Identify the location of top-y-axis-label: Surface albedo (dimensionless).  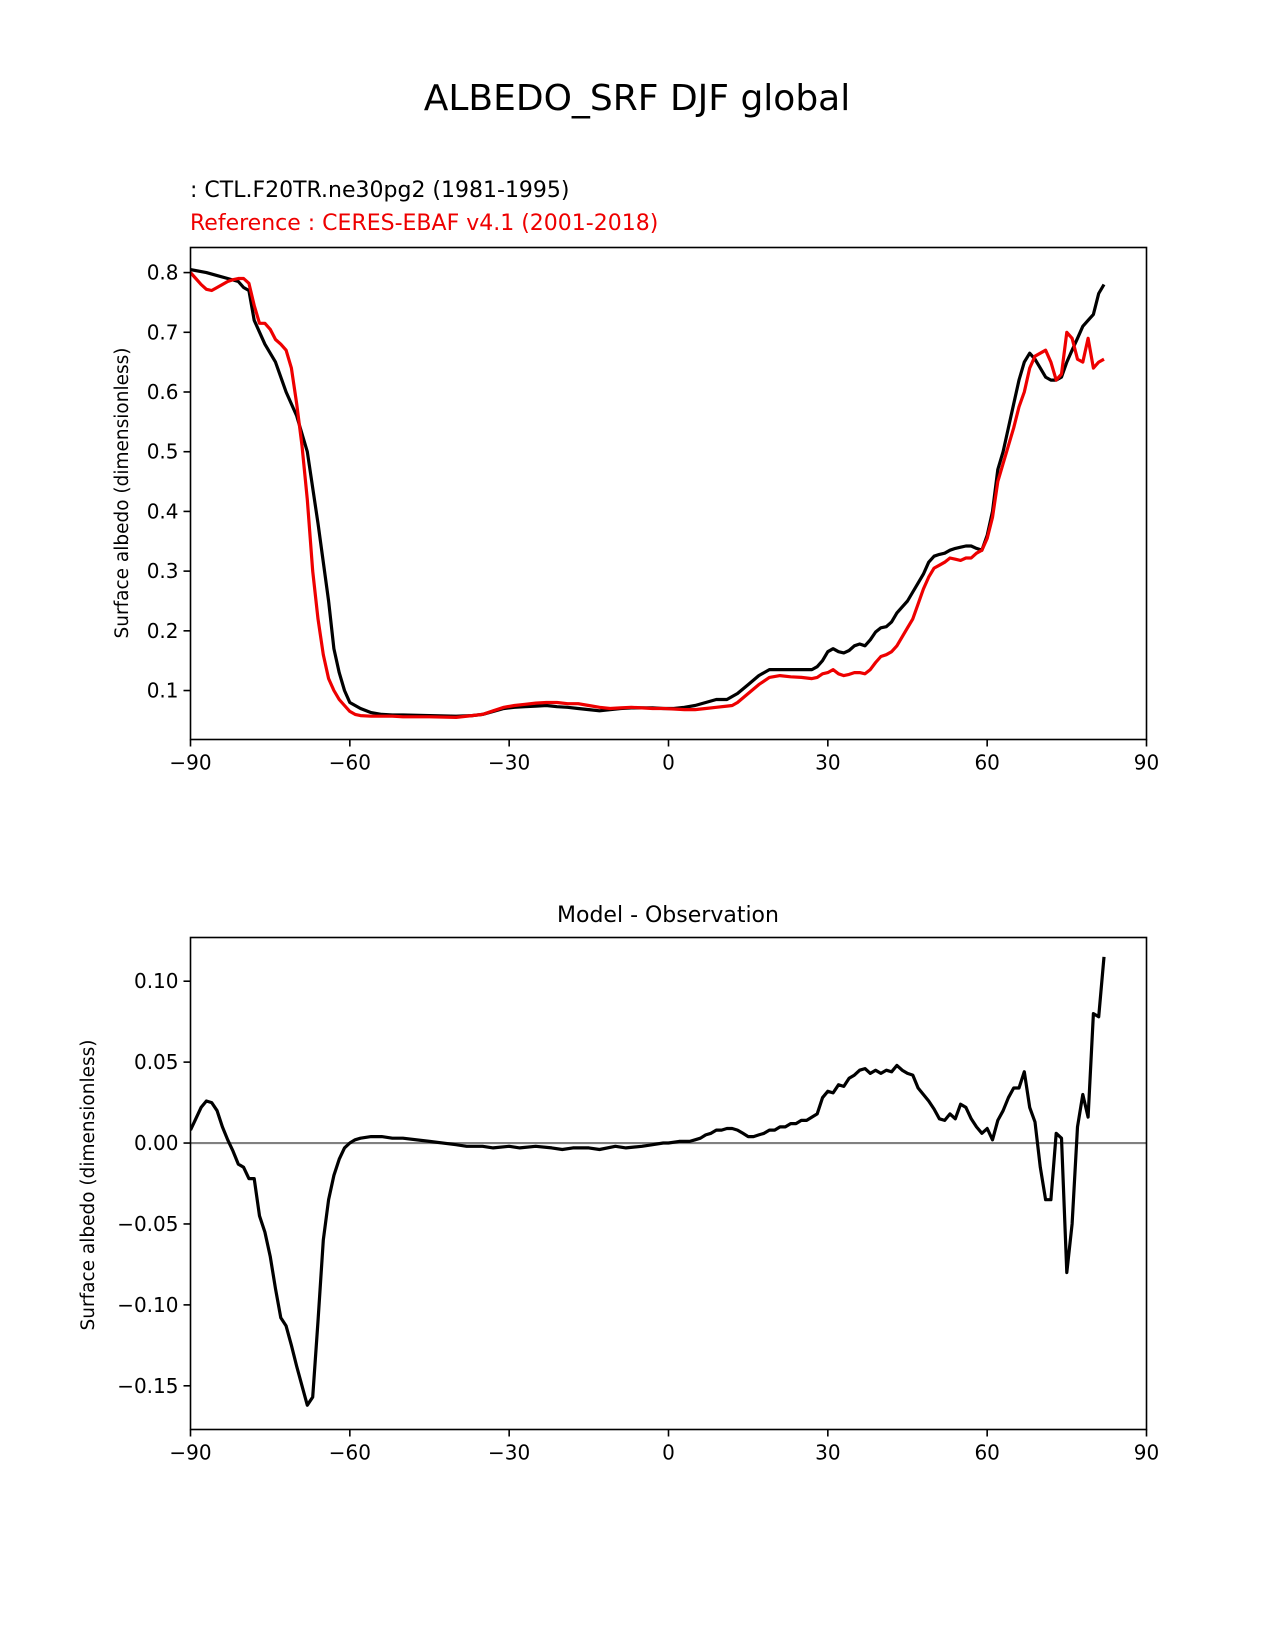
(122, 493).